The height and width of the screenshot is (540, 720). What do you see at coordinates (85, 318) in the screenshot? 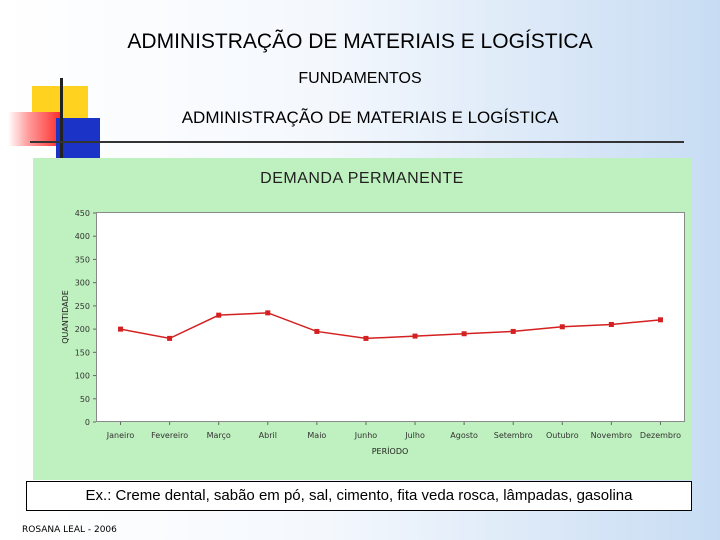
I see `y-axis-ticks: 0 50 100 150 200 250 300 350 400 450` at bounding box center [85, 318].